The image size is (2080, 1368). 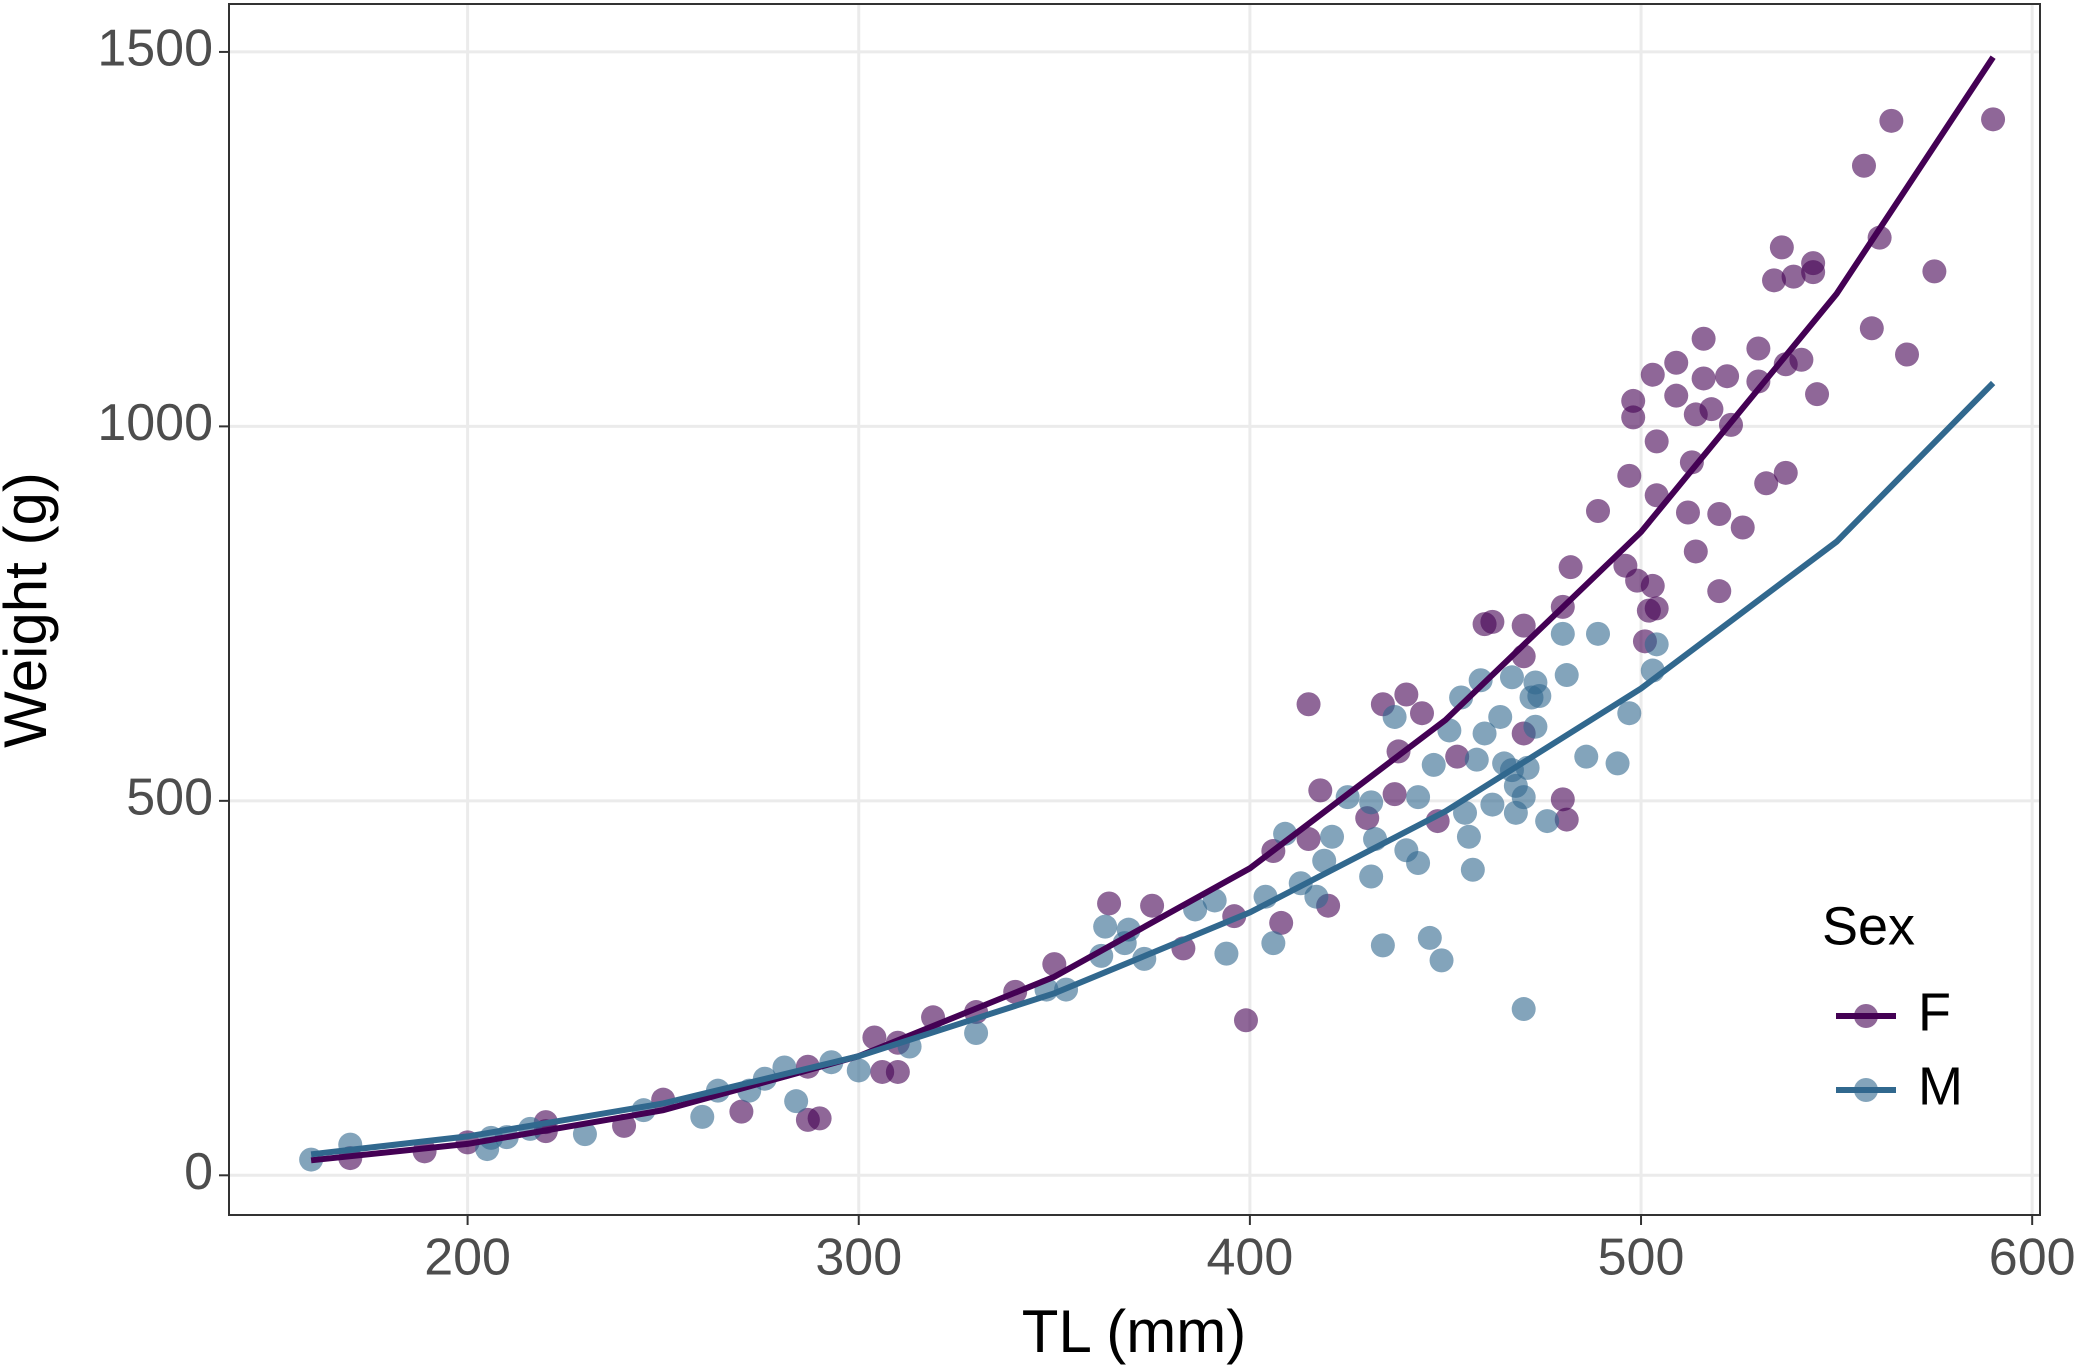 What do you see at coordinates (169, 798) in the screenshot?
I see `y-tick-label: 500` at bounding box center [169, 798].